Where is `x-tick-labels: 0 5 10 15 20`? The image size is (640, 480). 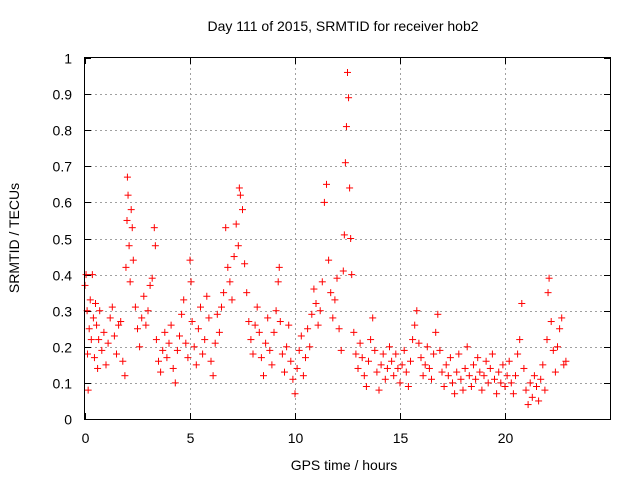 x-tick-labels: 0 5 10 15 20 is located at coordinates (298, 438).